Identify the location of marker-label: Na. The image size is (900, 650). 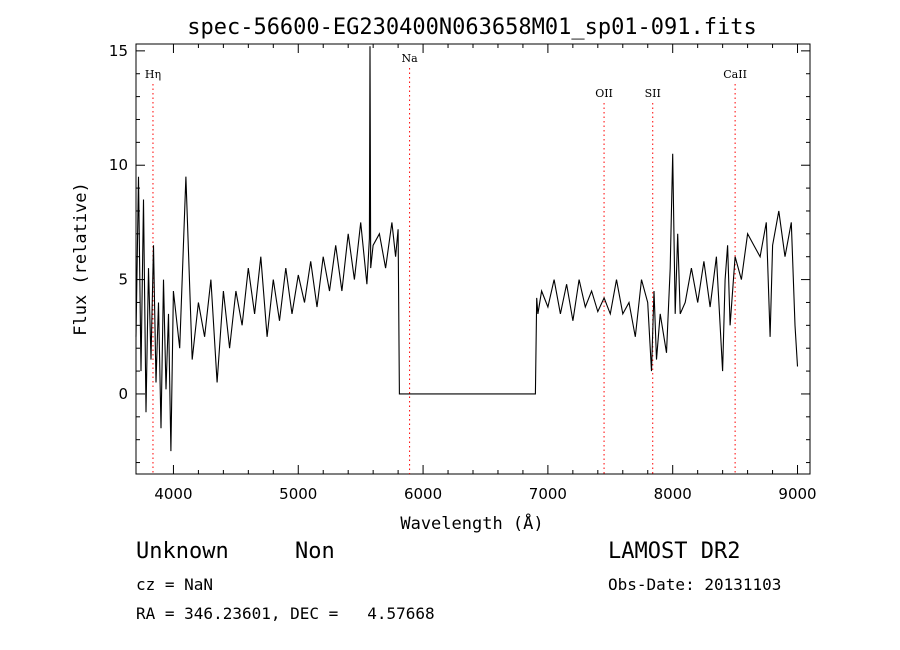
(410, 58).